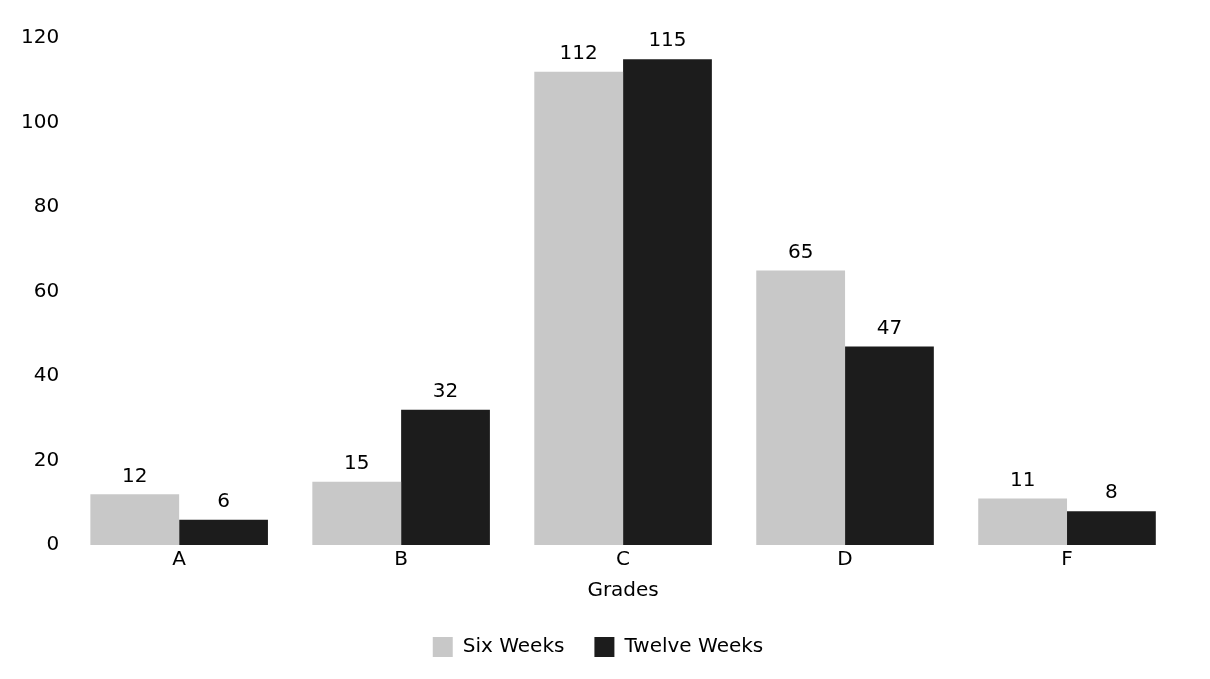 This screenshot has height=679, width=1210. Describe the element at coordinates (845, 558) in the screenshot. I see `x-tick-label: D` at that location.